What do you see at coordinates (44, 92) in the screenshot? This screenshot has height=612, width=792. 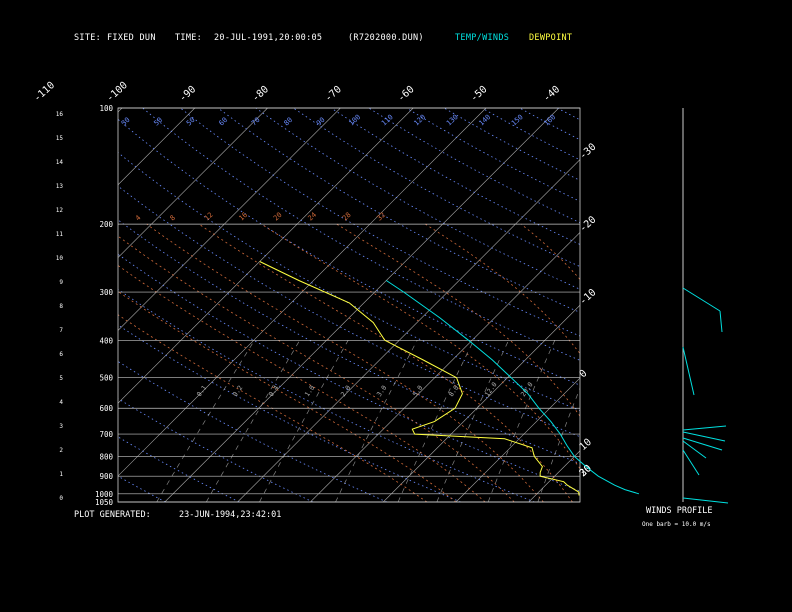 I see `isotherm-label: -110` at bounding box center [44, 92].